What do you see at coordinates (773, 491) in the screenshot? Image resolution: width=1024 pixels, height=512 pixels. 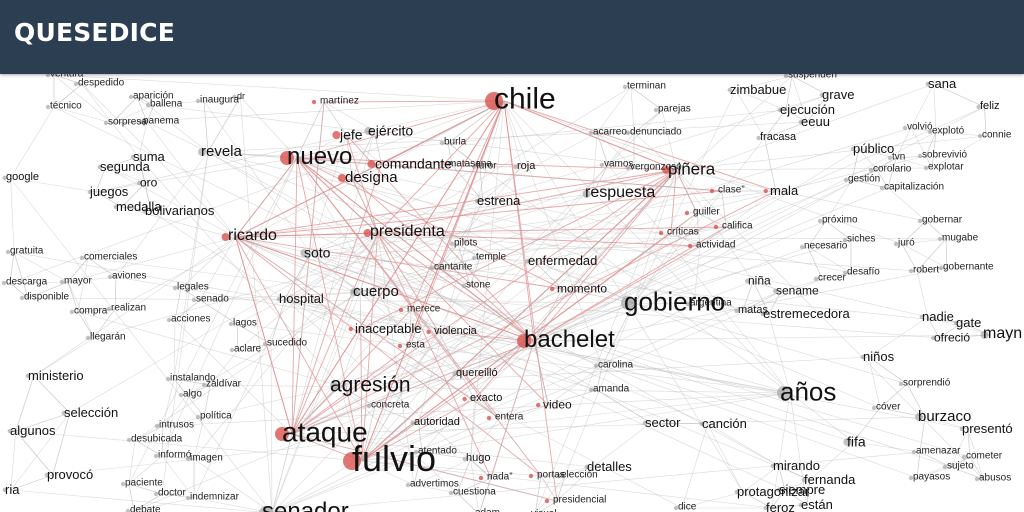 I see `word-node: protagonizar` at bounding box center [773, 491].